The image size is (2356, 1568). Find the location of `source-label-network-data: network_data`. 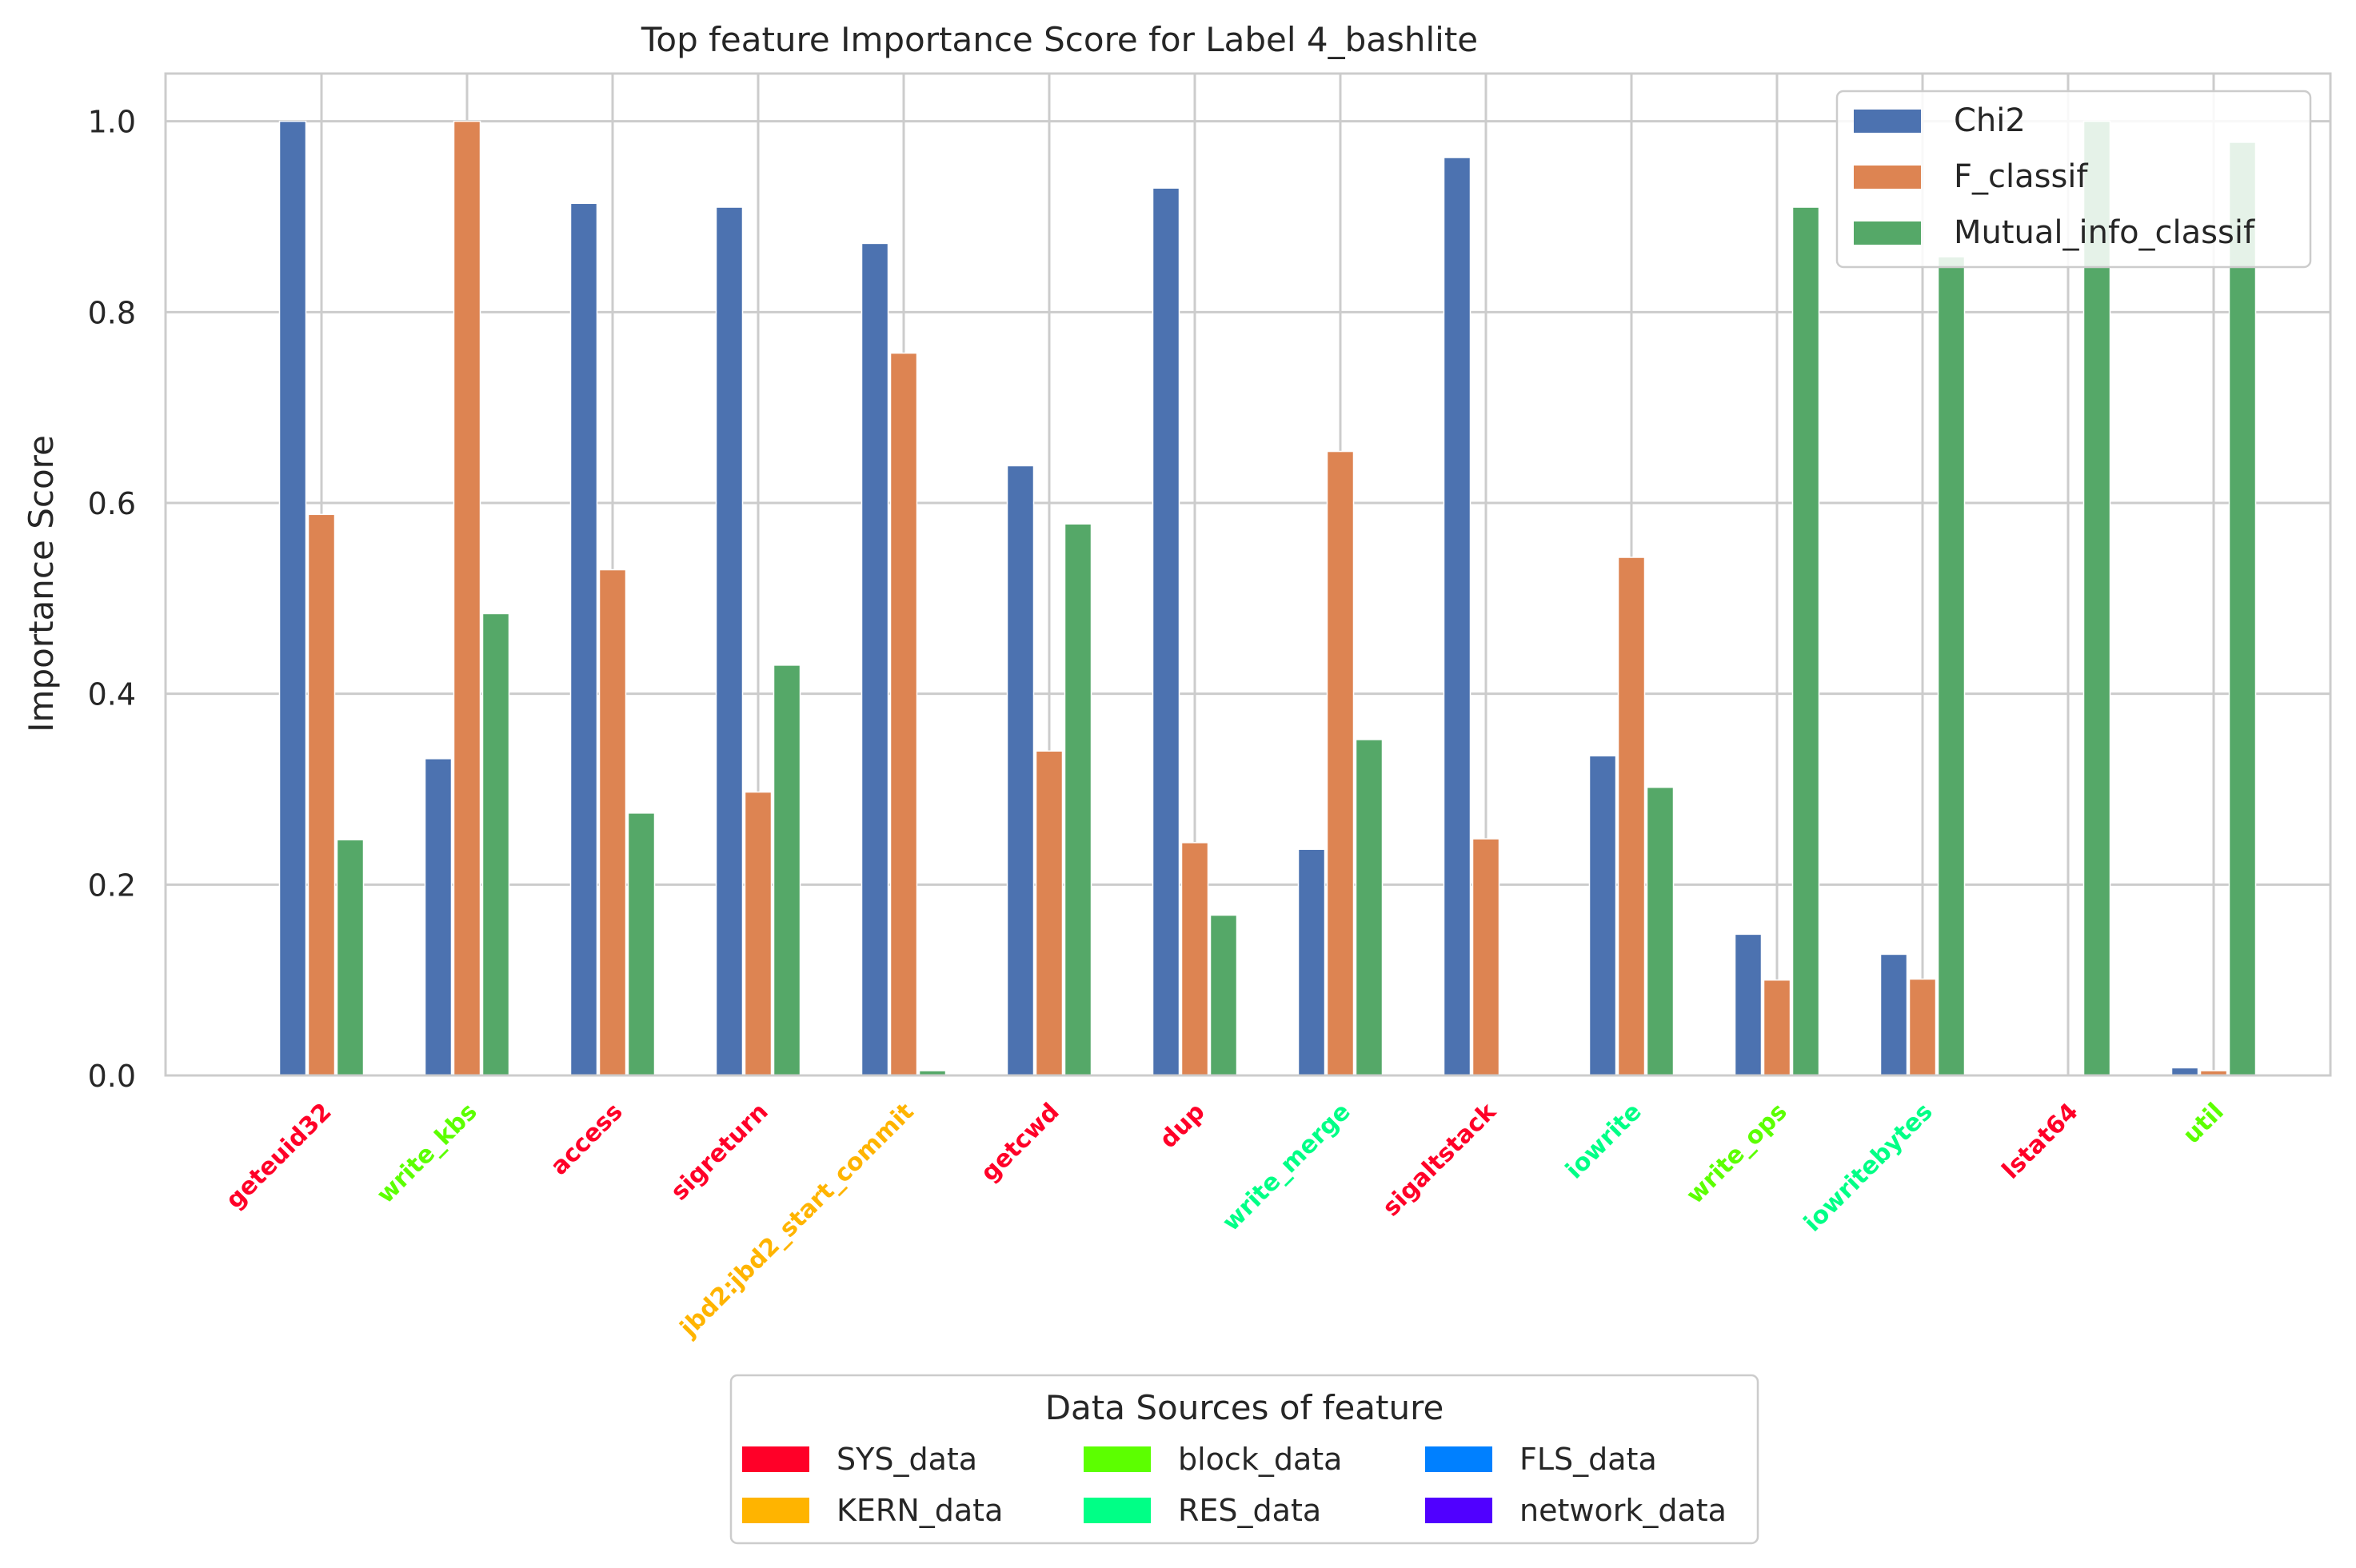

source-label-network-data: network_data is located at coordinates (1623, 1510).